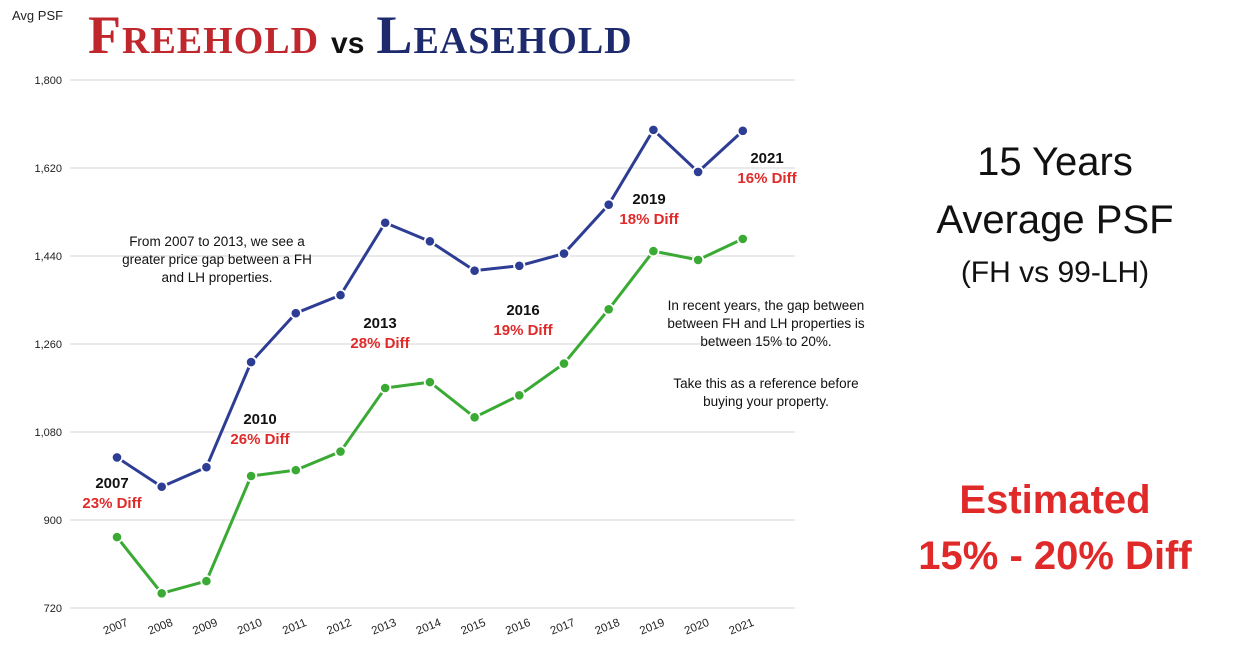  I want to click on y-tick-label: 1,800, so click(48, 81).